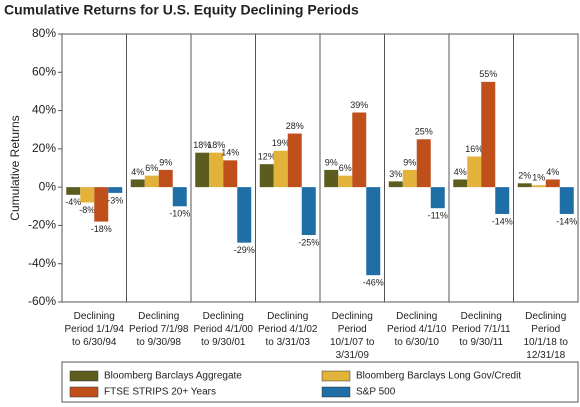 The height and width of the screenshot is (407, 580). Describe the element at coordinates (230, 153) in the screenshot. I see `value-label: 14%` at that location.